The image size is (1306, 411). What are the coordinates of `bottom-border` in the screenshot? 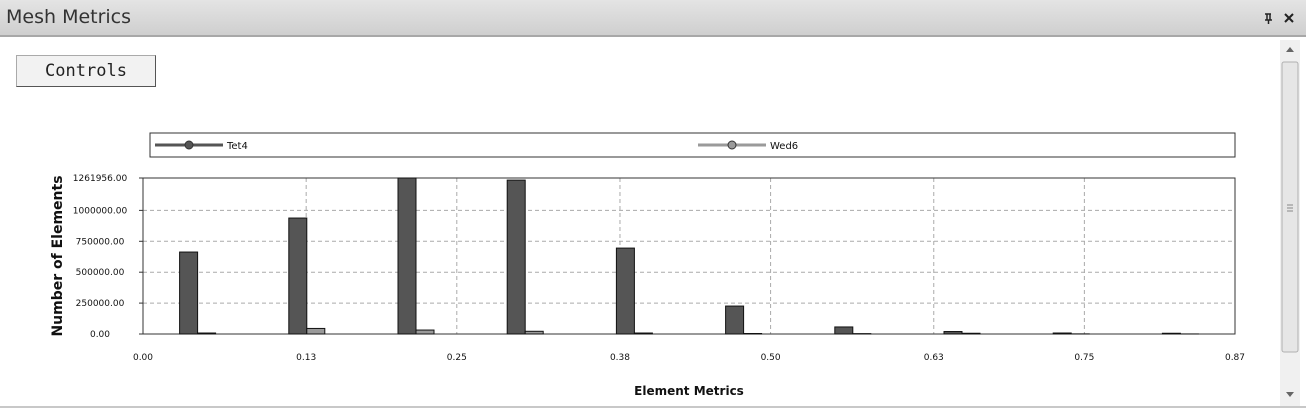 It's located at (653, 407).